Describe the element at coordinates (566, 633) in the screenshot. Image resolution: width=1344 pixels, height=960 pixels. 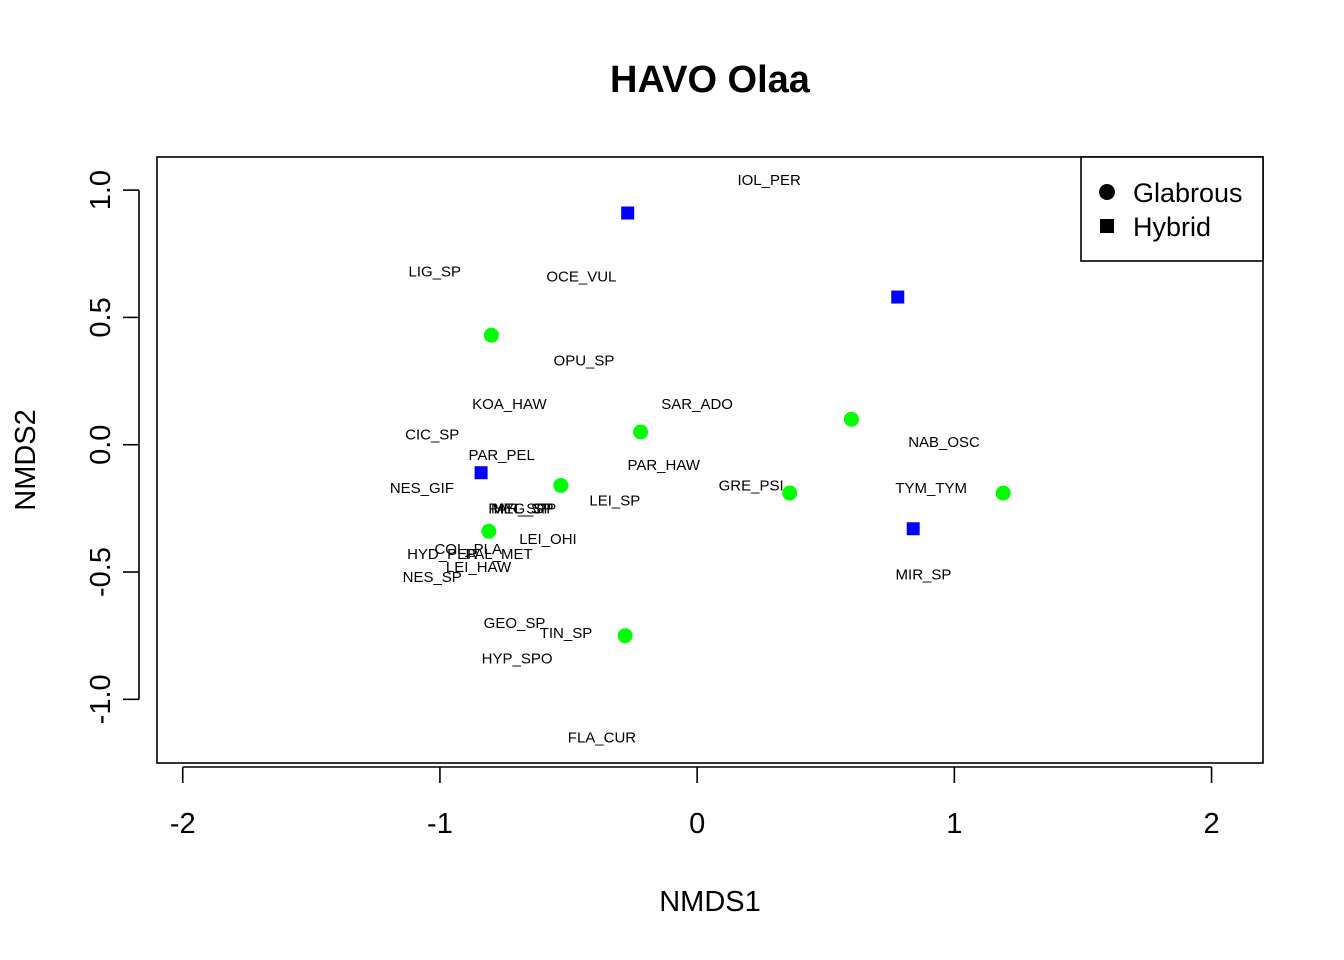
I see `species-label: TIN_SP` at that location.